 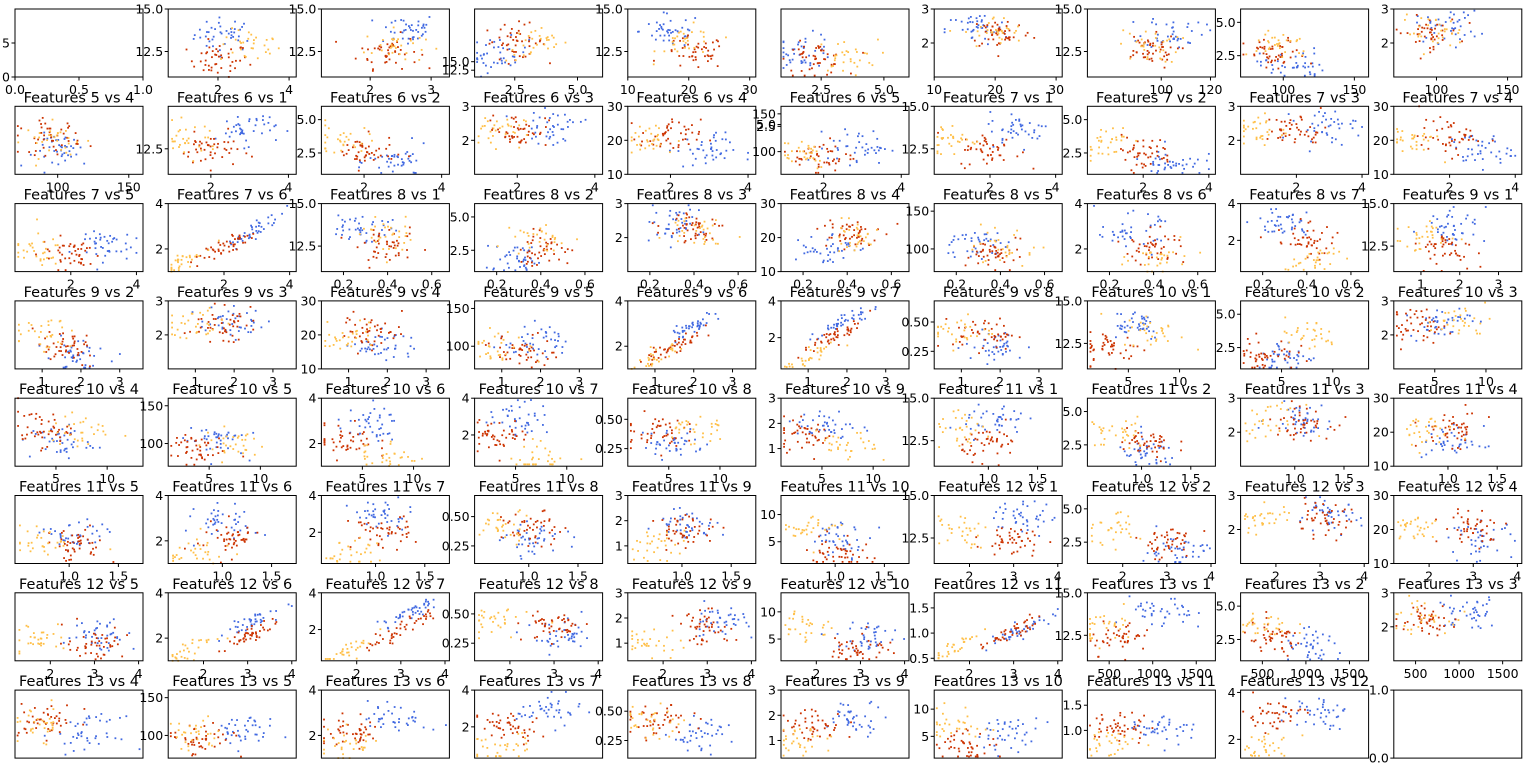 I want to click on axes-frame, so click(x=1151, y=140).